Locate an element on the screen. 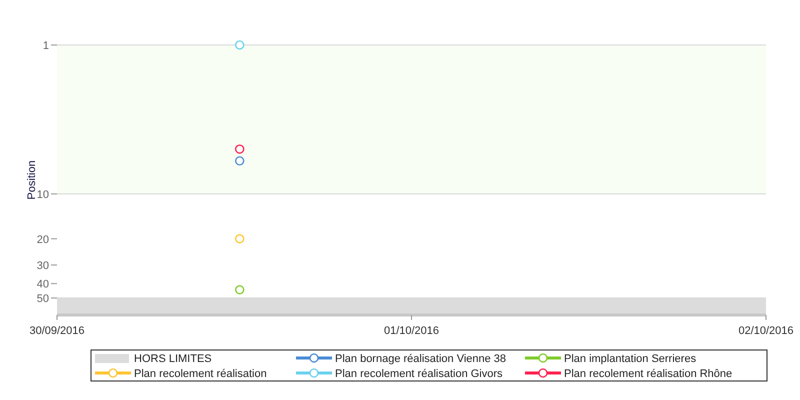 Image resolution: width=800 pixels, height=400 pixels. legend-label: Plan recolement réalisation is located at coordinates (200, 374).